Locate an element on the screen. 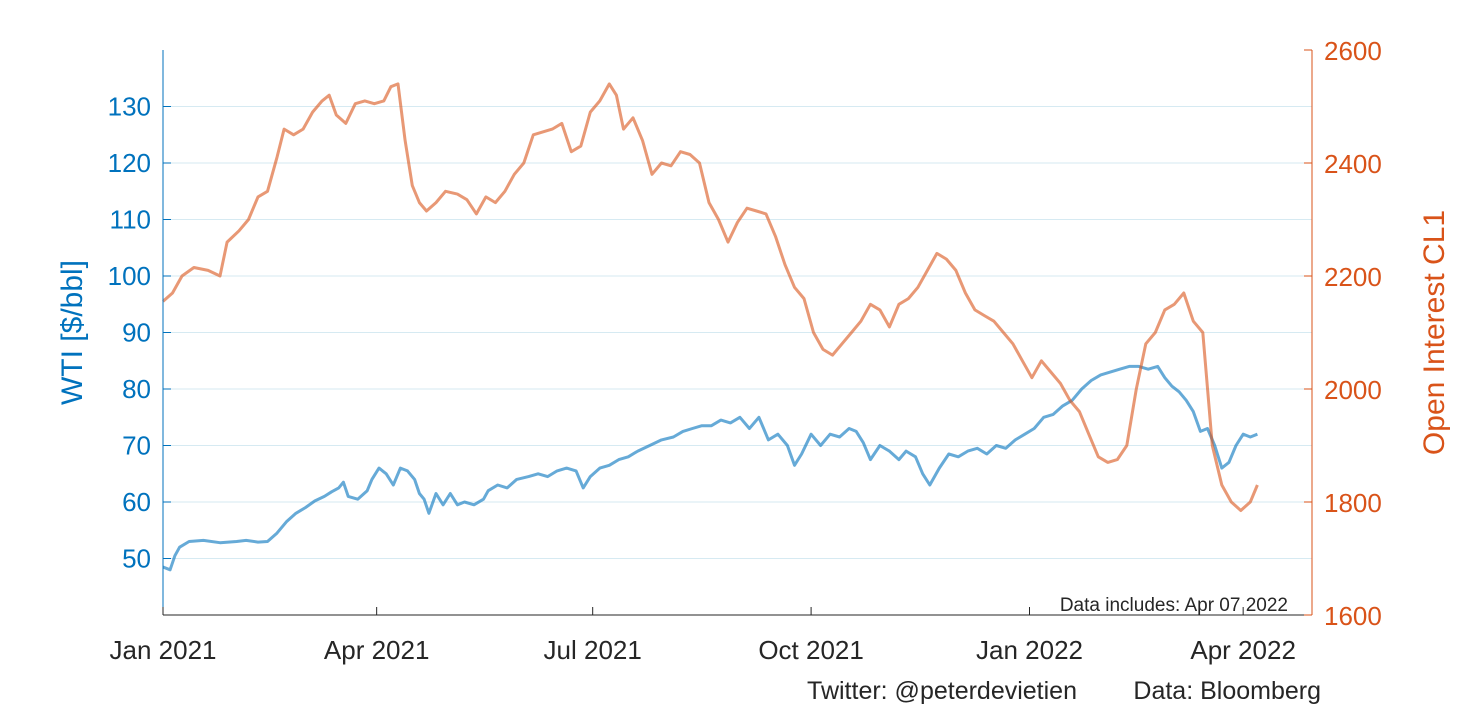 The width and height of the screenshot is (1480, 715). x-tick-label: Jan 2022 is located at coordinates (1029, 650).